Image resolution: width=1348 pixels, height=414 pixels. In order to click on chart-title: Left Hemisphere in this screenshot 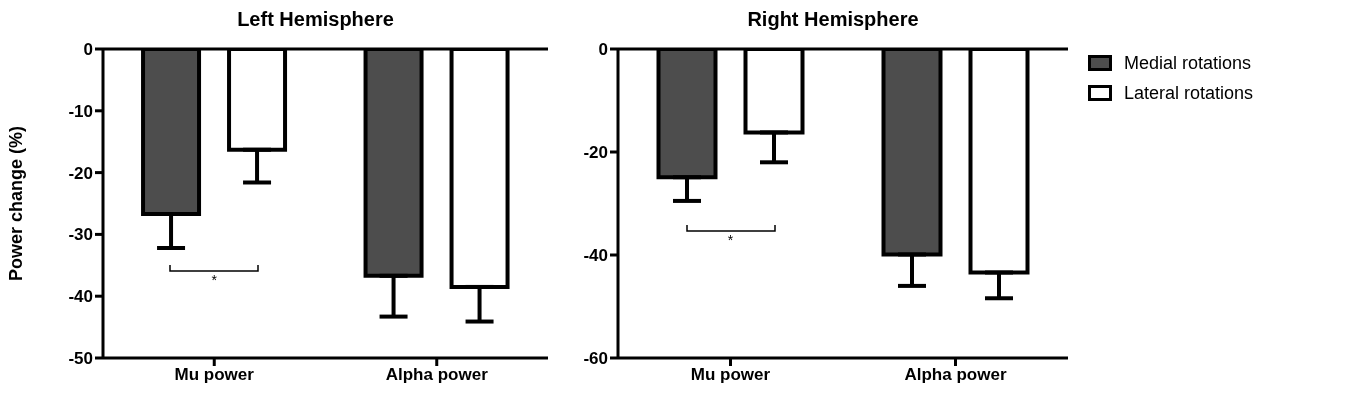, I will do `click(315, 20)`.